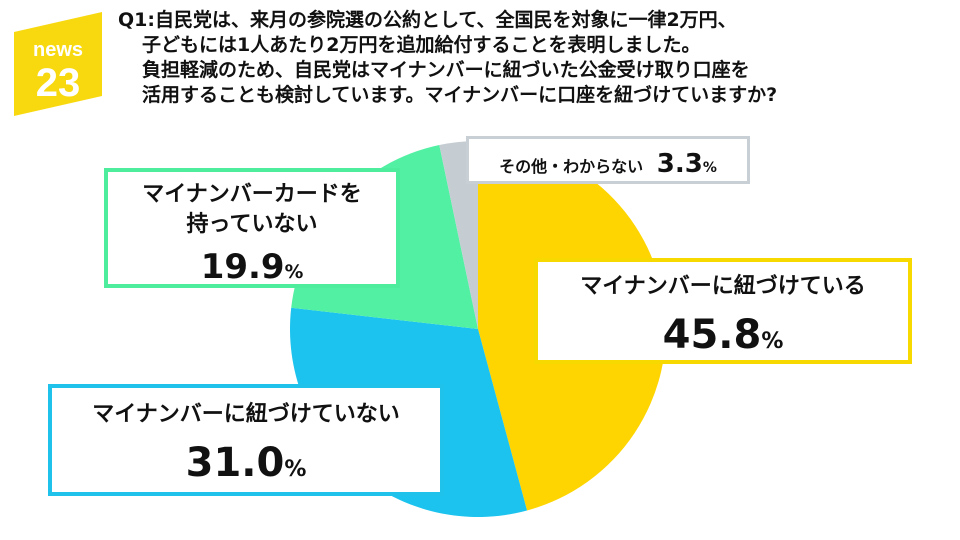 This screenshot has width=960, height=540. What do you see at coordinates (458, 235) in the screenshot?
I see `pie-slice-other` at bounding box center [458, 235].